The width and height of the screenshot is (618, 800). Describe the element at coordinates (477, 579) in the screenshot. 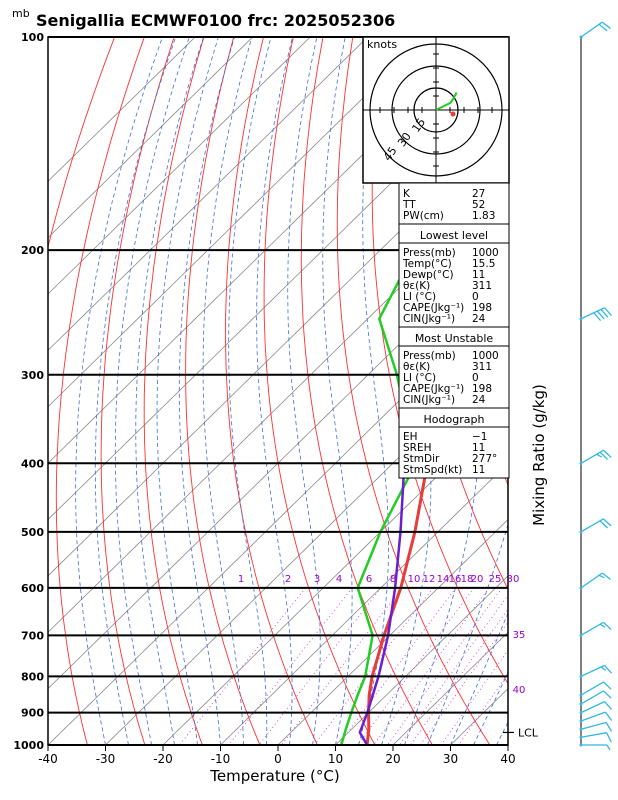

I see `mixing-ratio-label: 20` at that location.